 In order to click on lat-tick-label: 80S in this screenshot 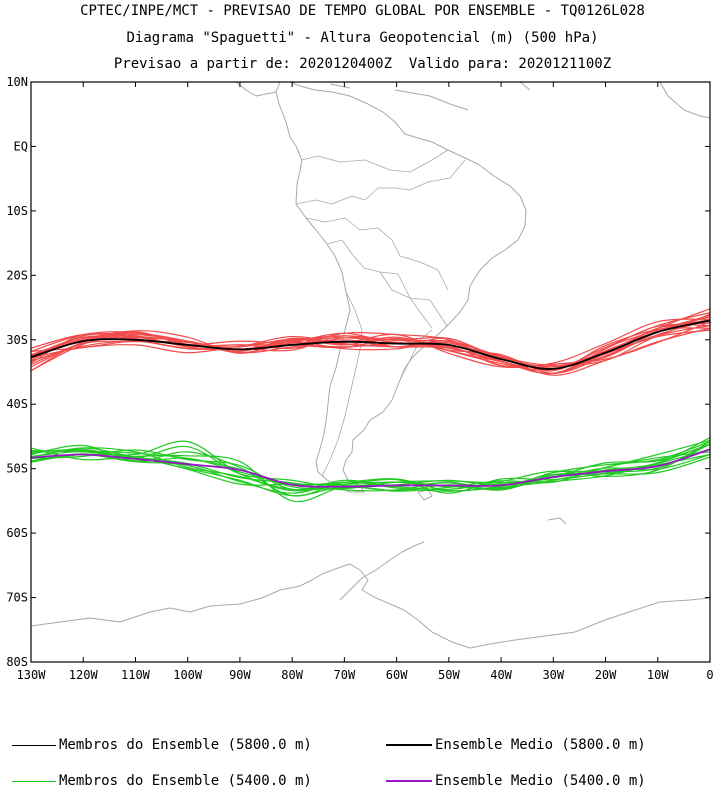, I will do `click(17, 662)`.